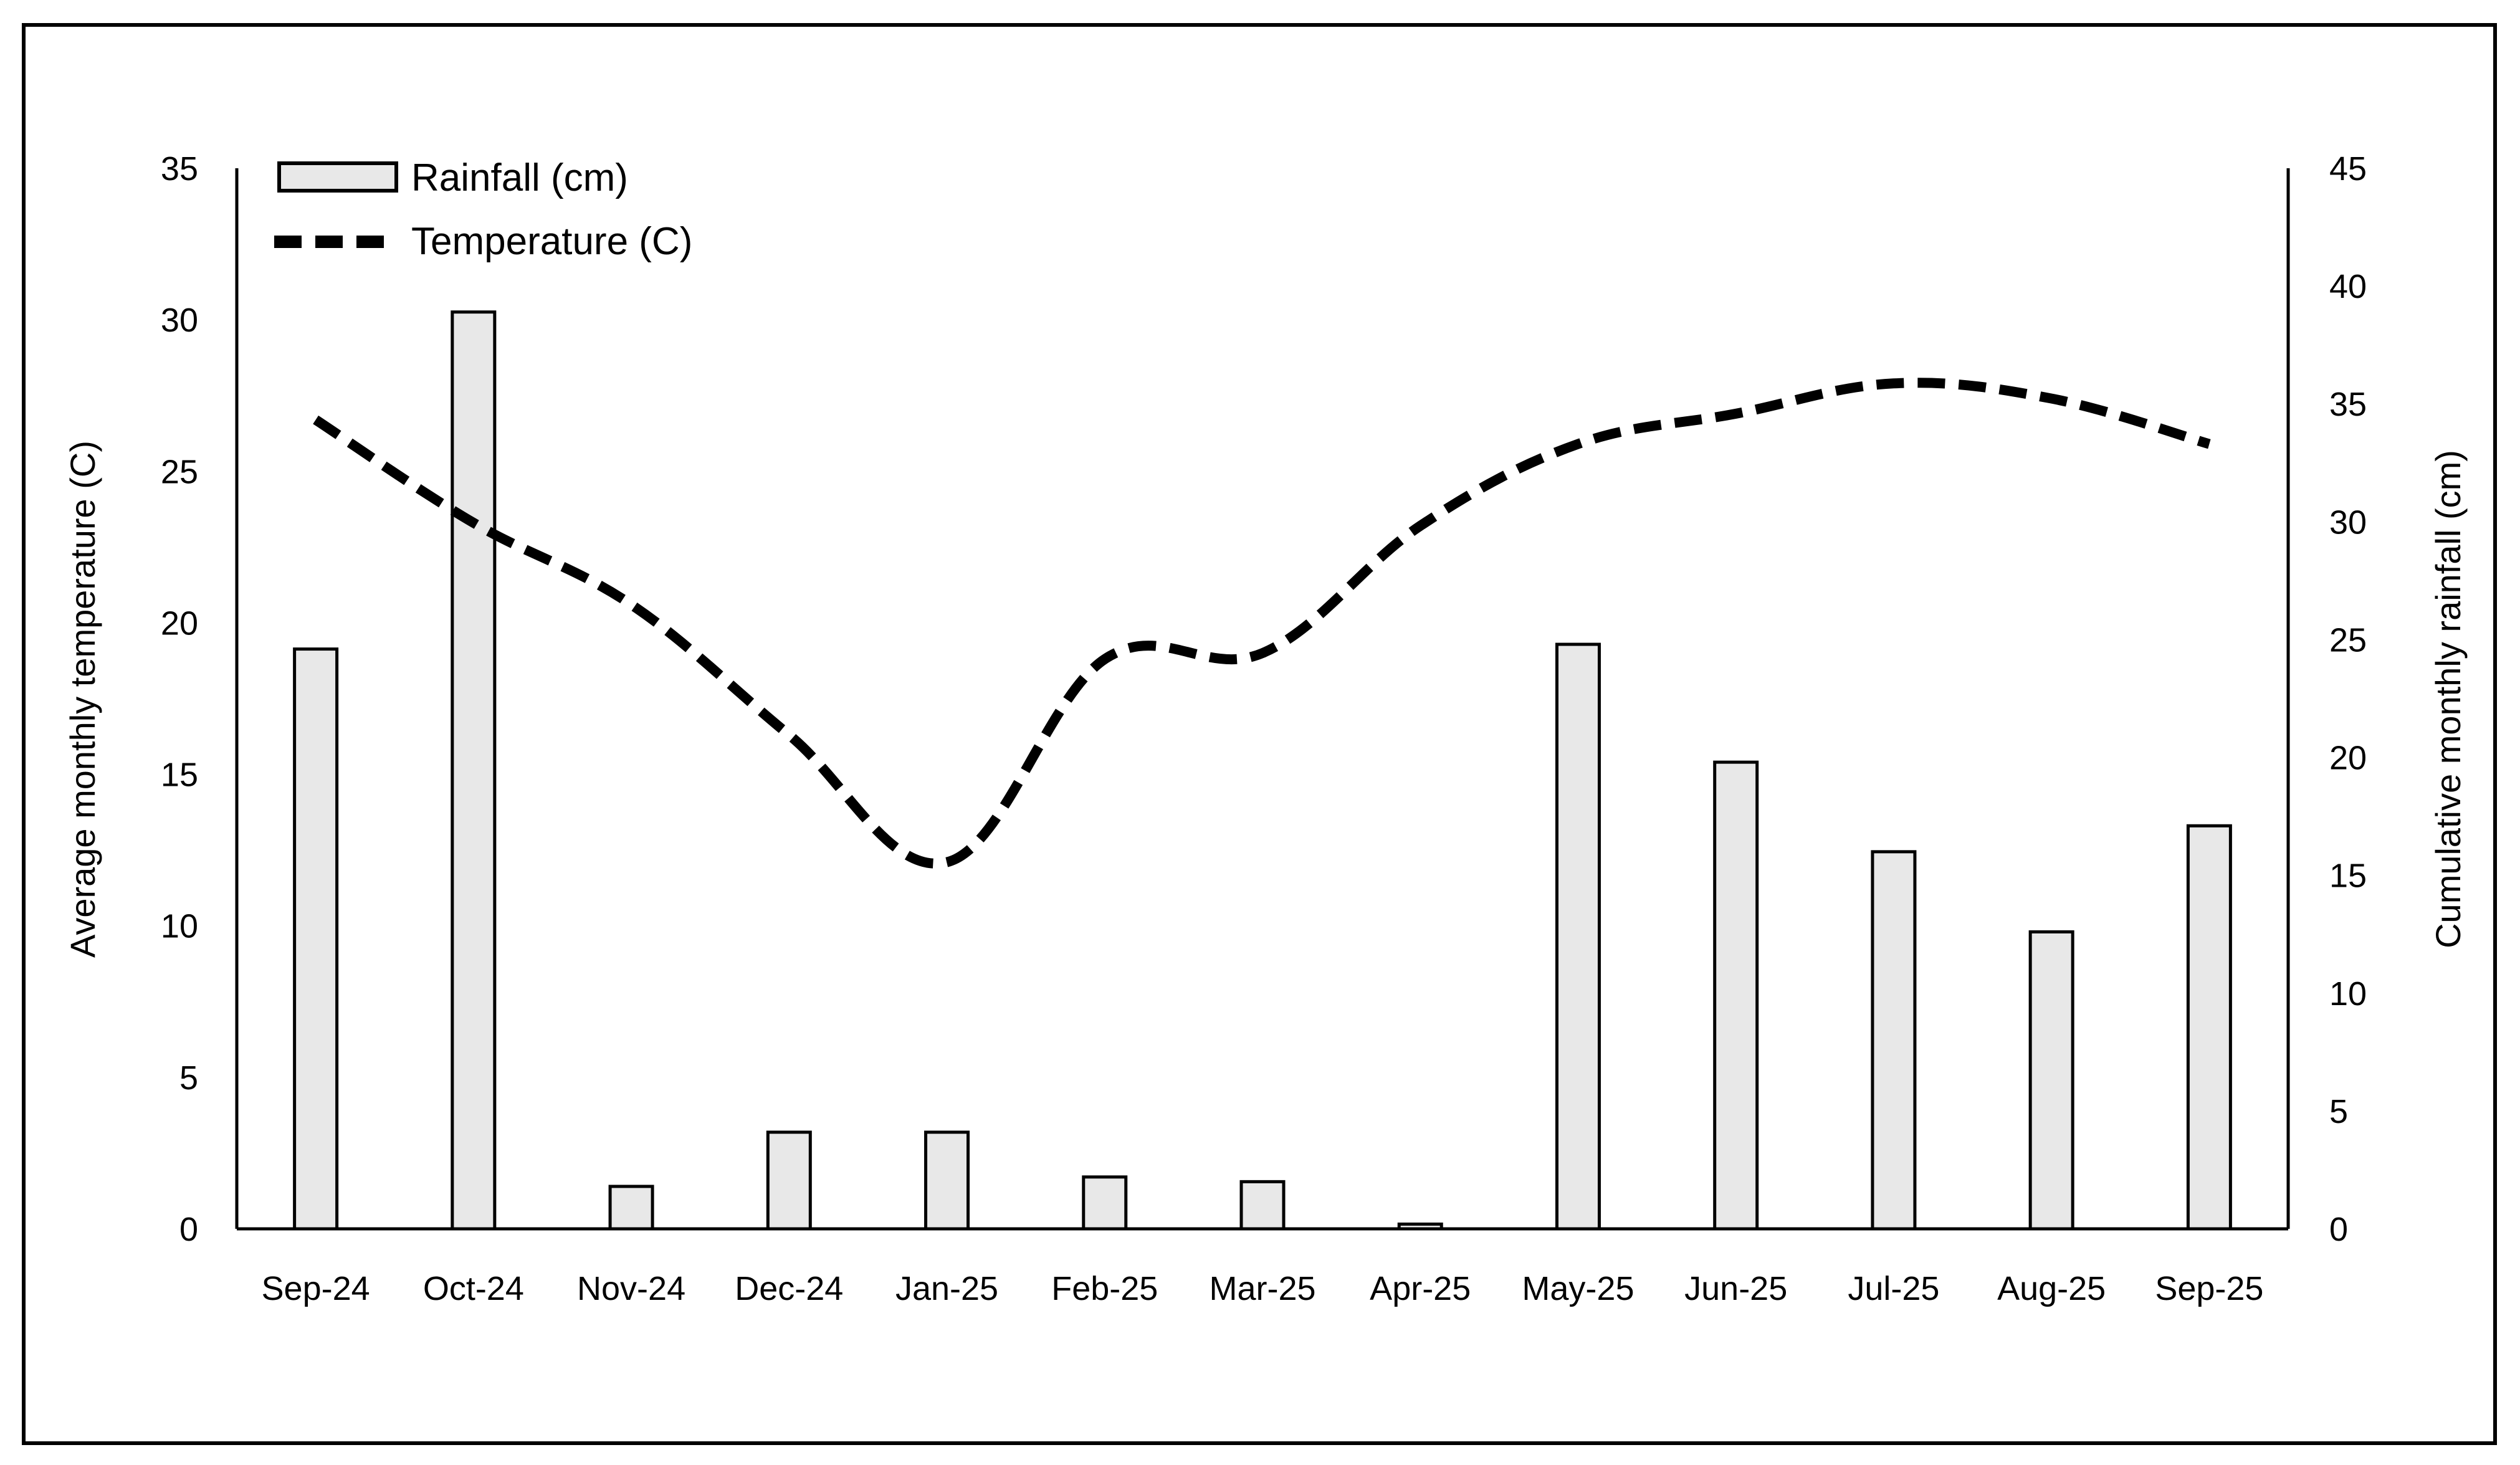 Image resolution: width=2520 pixels, height=1465 pixels. What do you see at coordinates (483, 209) in the screenshot?
I see `legend: Rainfall (cm) Temperature (C)` at bounding box center [483, 209].